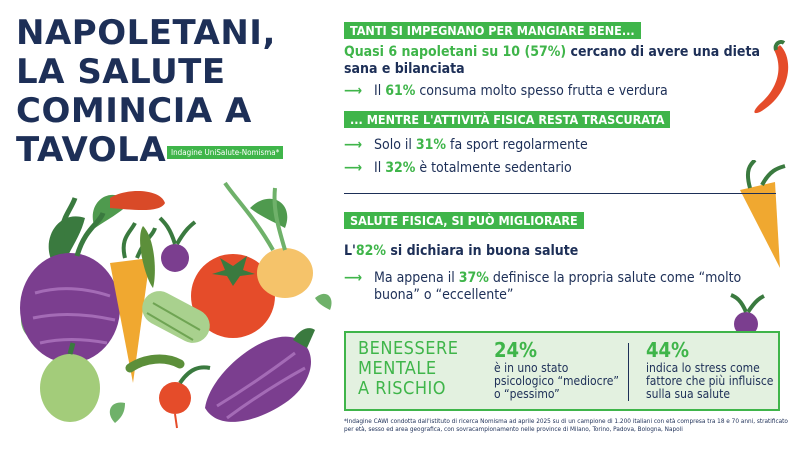  I want to click on carrot-icon, so click(130, 320).